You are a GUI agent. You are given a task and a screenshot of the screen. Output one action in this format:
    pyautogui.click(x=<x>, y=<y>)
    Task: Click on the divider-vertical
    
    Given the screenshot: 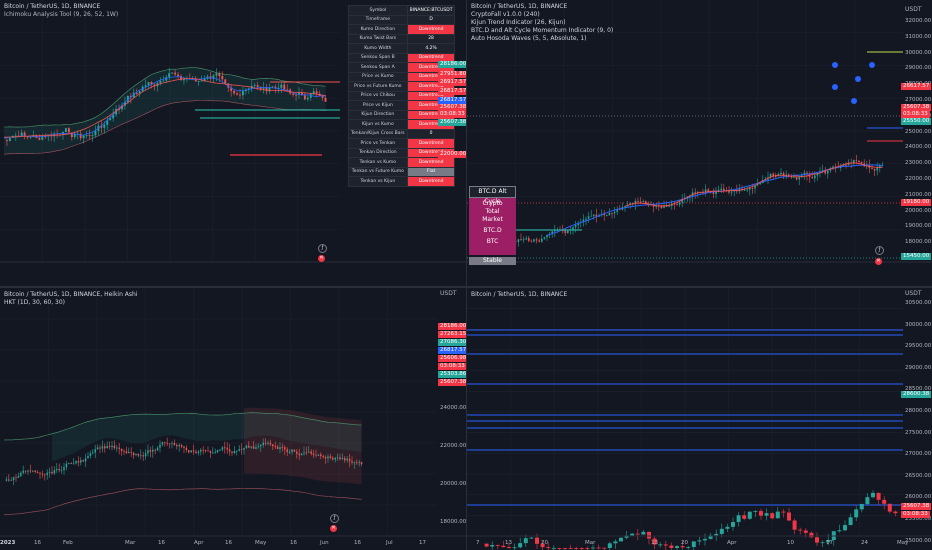 What is the action you would take?
    pyautogui.click(x=466, y=275)
    